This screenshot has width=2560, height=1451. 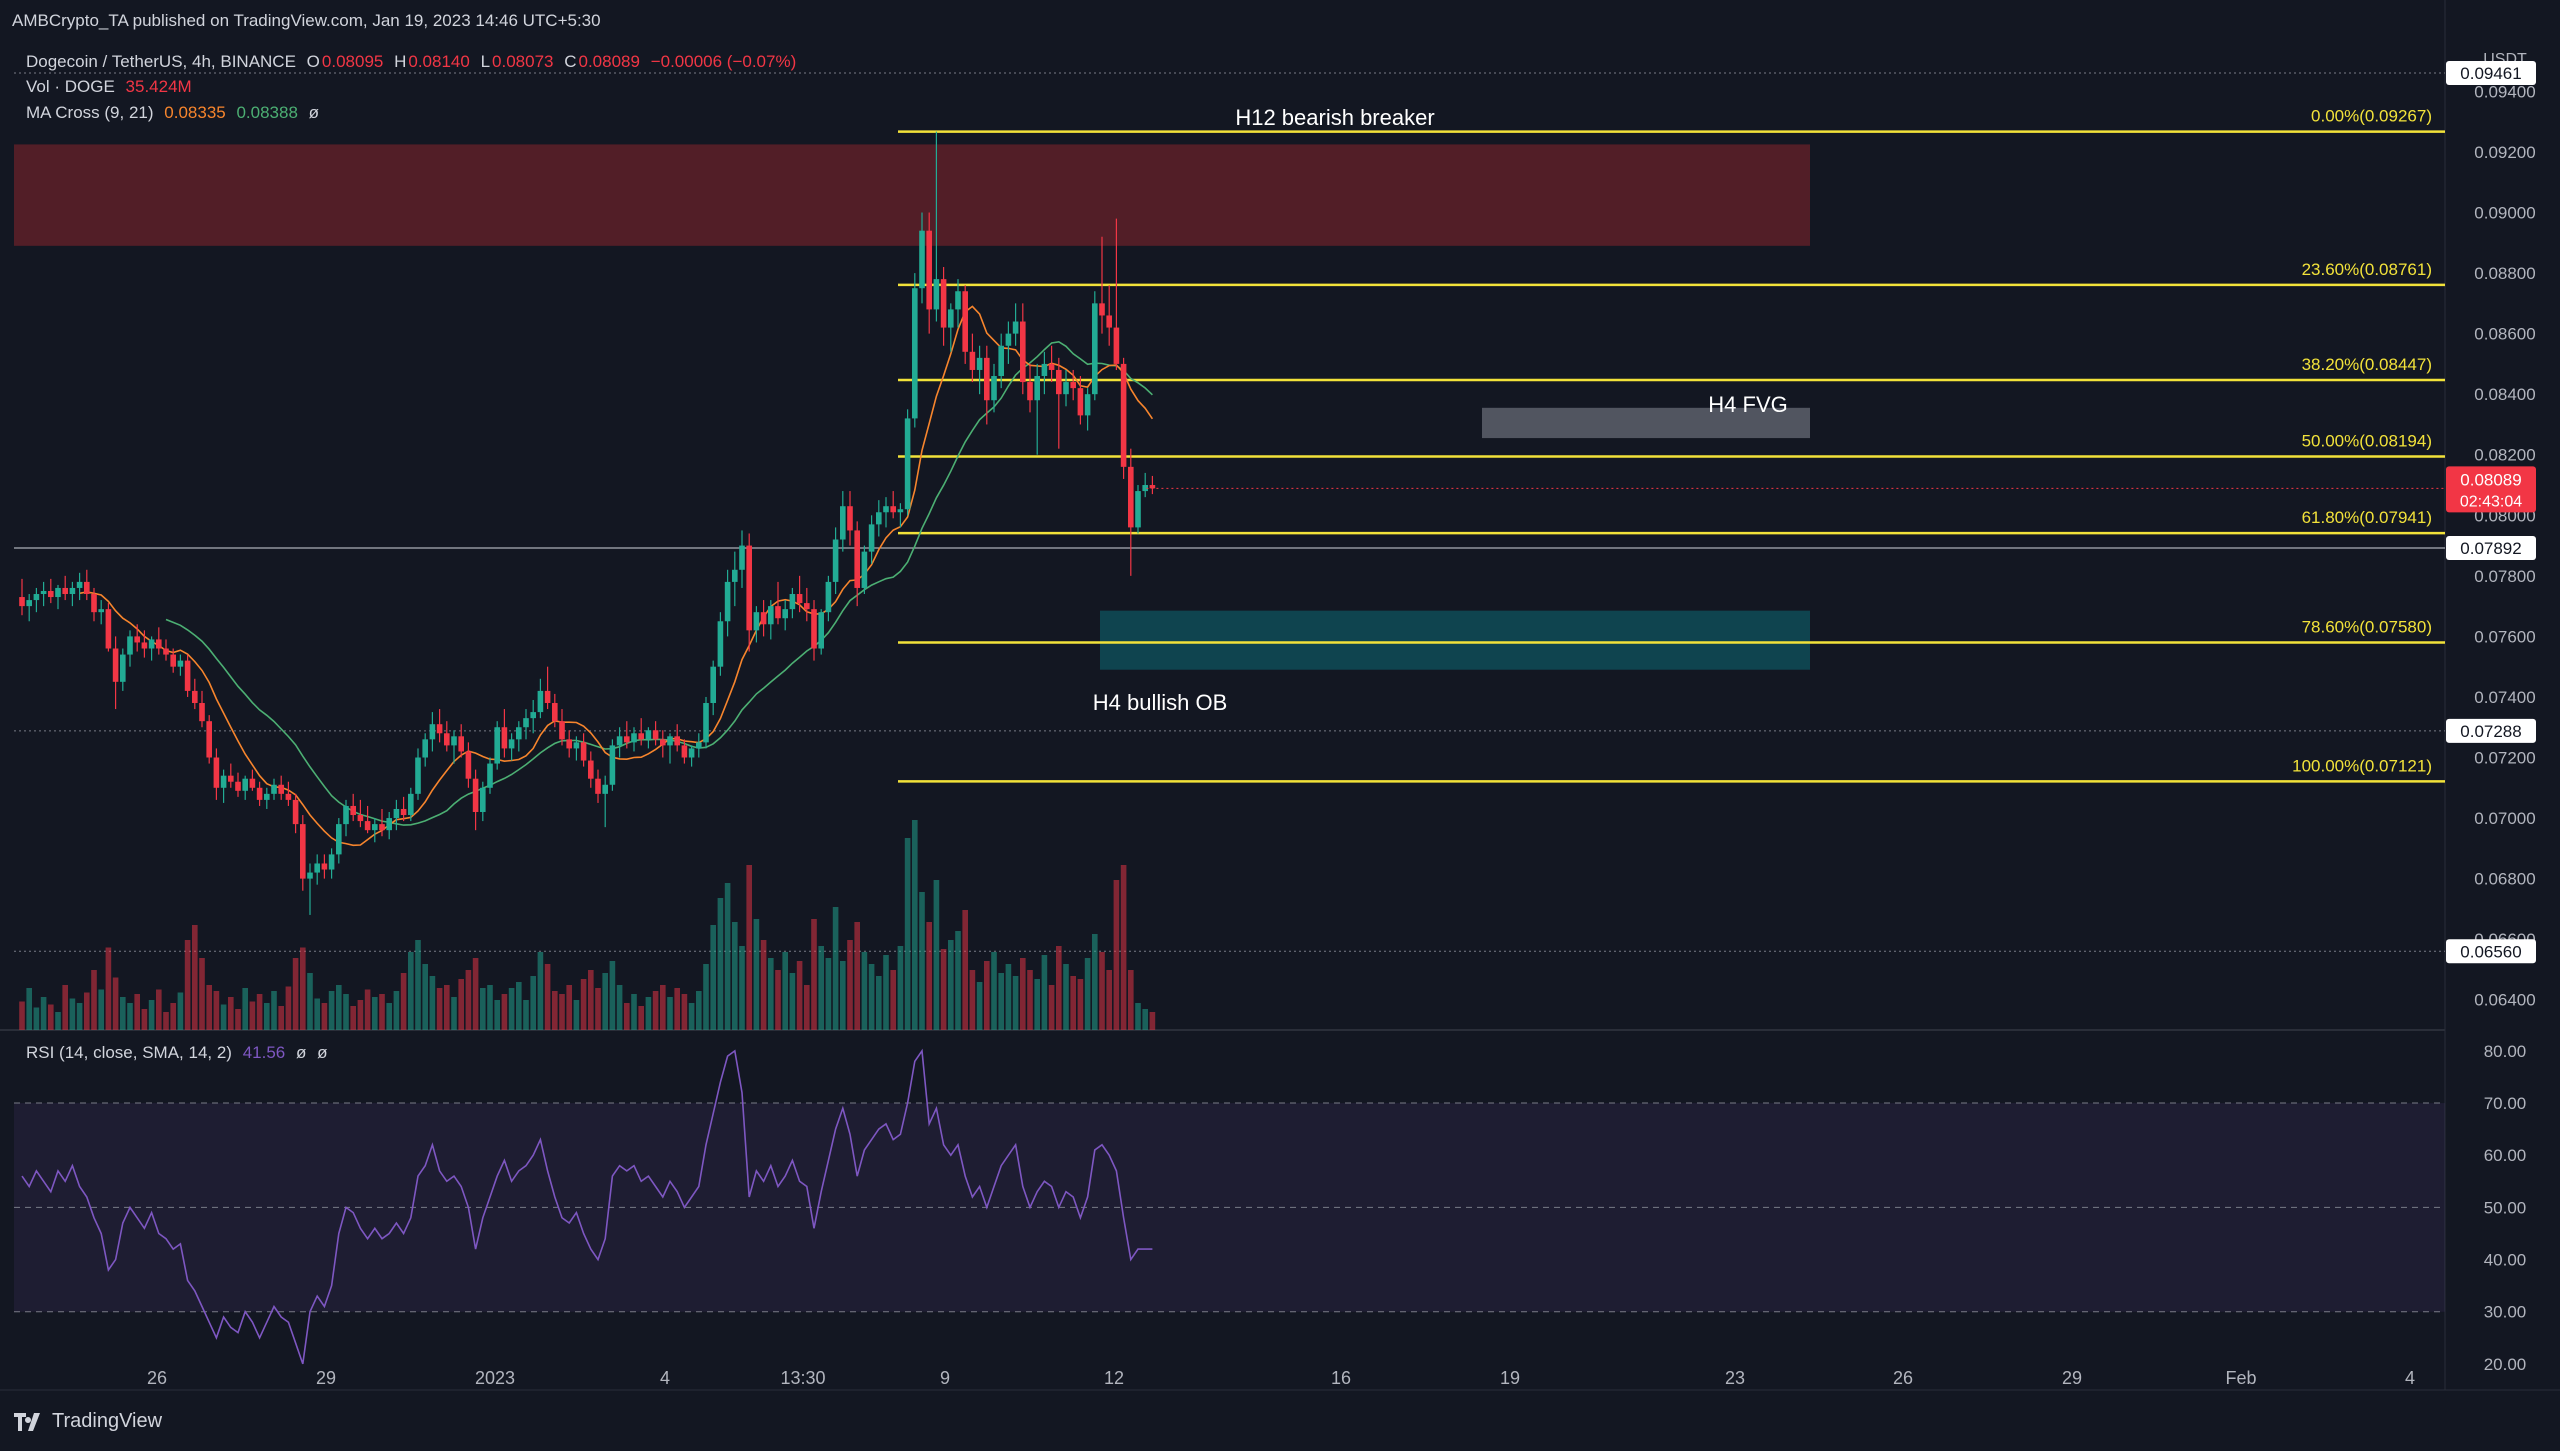 What do you see at coordinates (301, 1052) in the screenshot?
I see `rsi-symbol-1: ø` at bounding box center [301, 1052].